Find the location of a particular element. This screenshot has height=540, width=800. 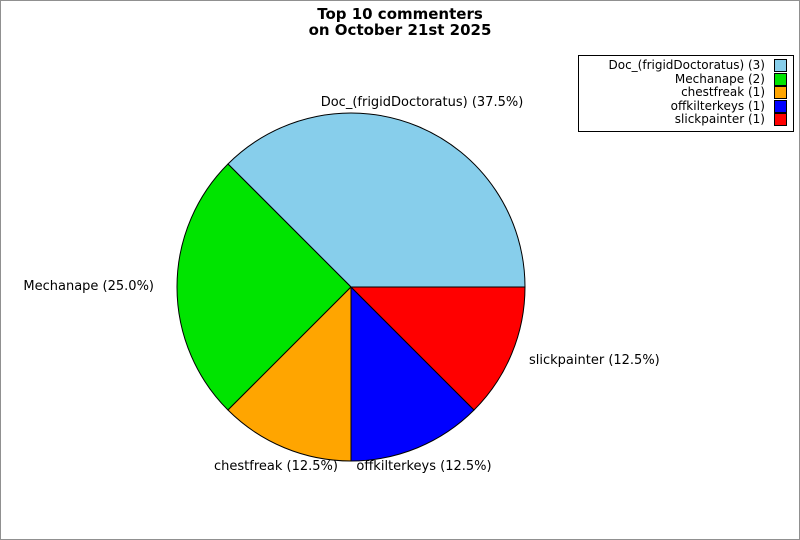

pie-slice-doc-frigiddoctoratus is located at coordinates (376, 200).